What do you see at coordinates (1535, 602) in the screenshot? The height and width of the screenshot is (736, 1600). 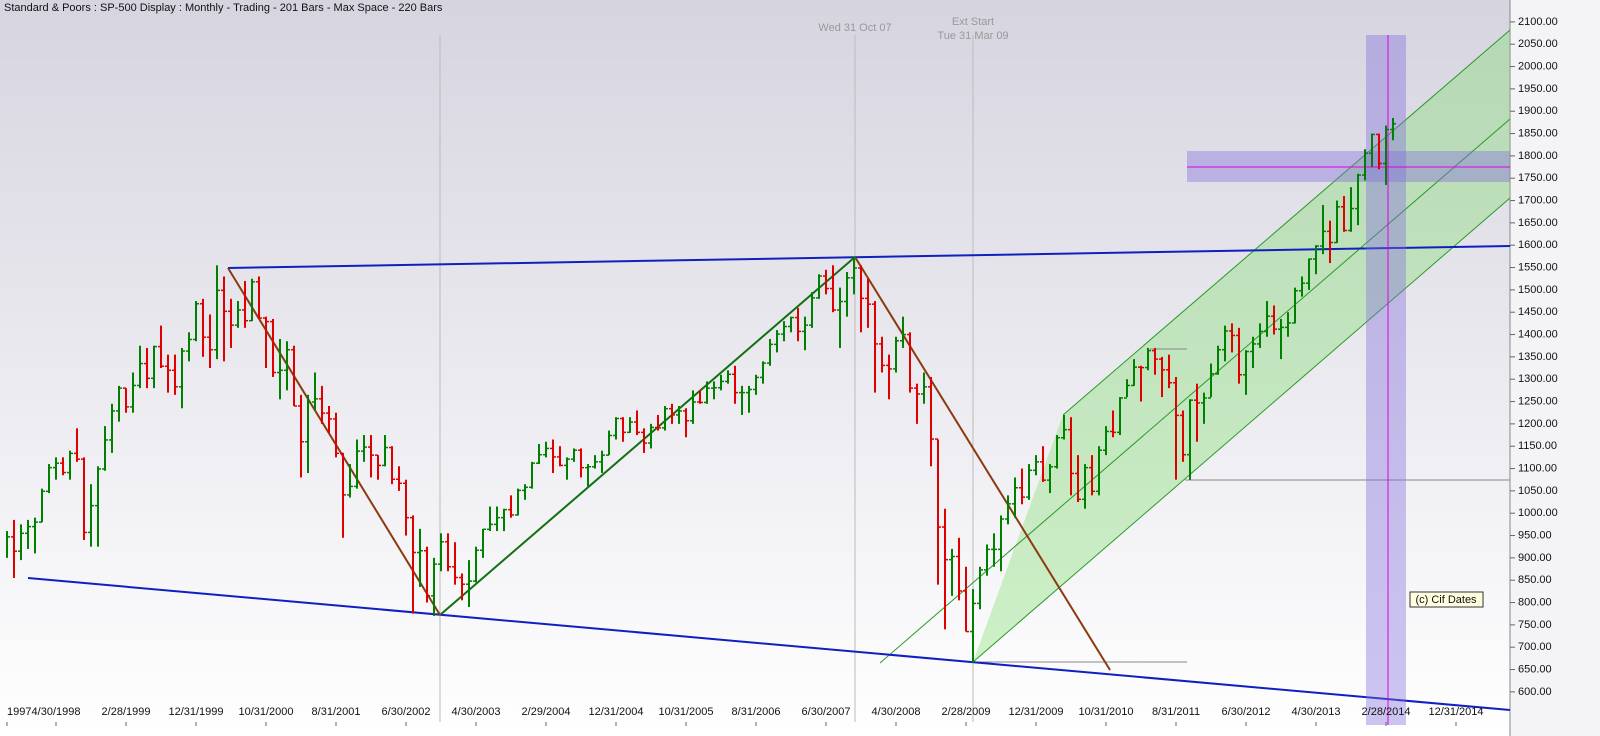 I see `y-tick-label: 800.00` at bounding box center [1535, 602].